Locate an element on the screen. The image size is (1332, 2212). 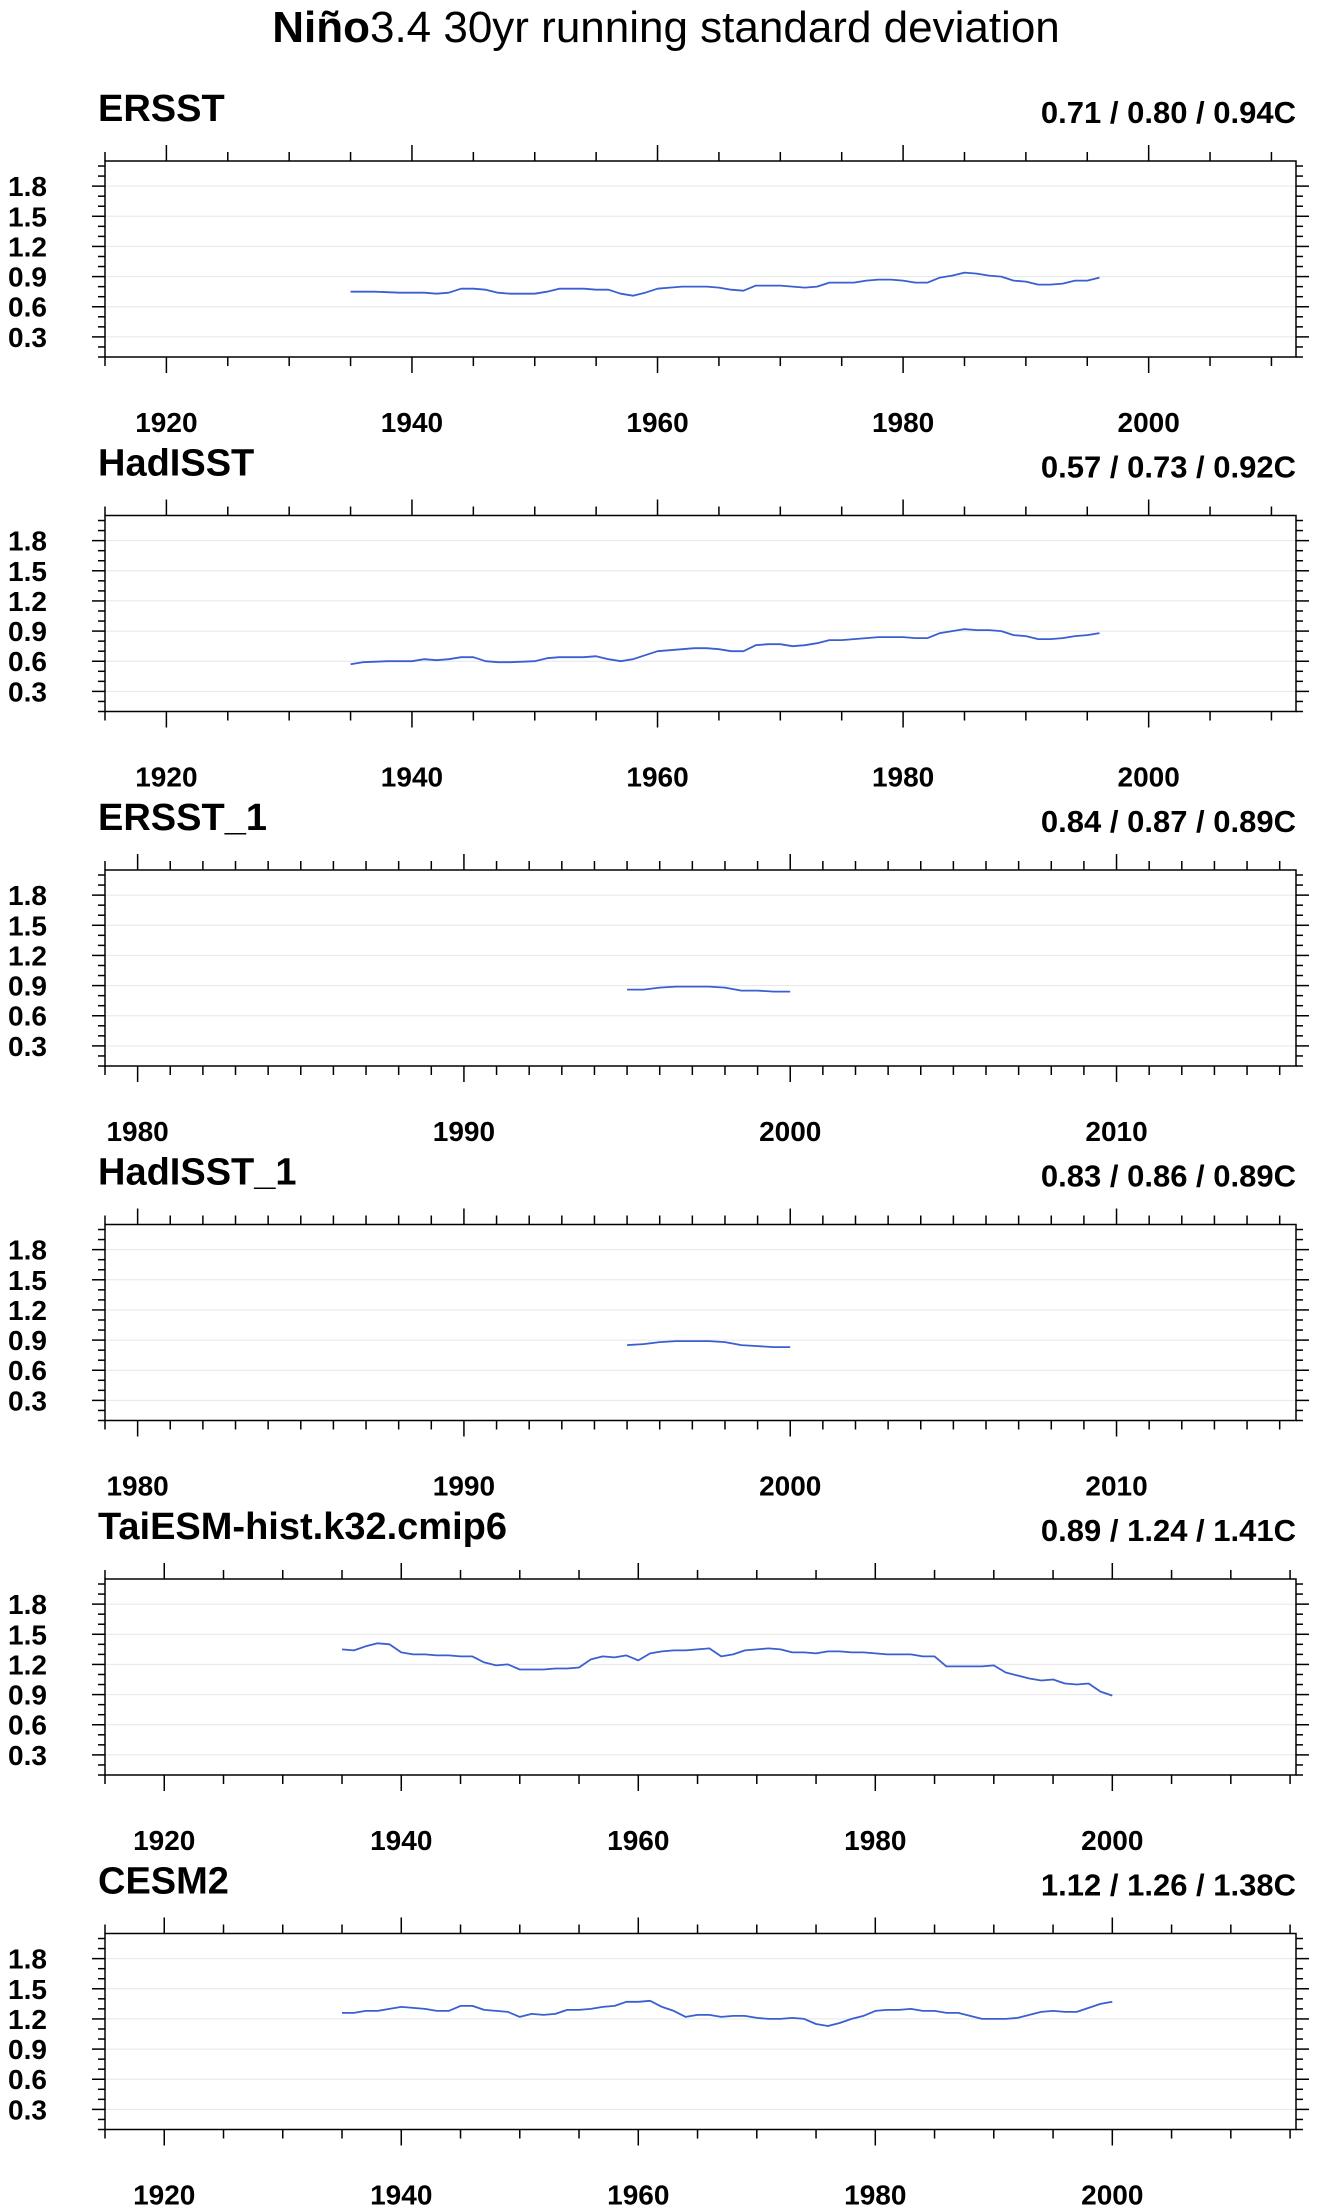
figure-title: Niño3.4 30yr running standard deviation is located at coordinates (666, 27).